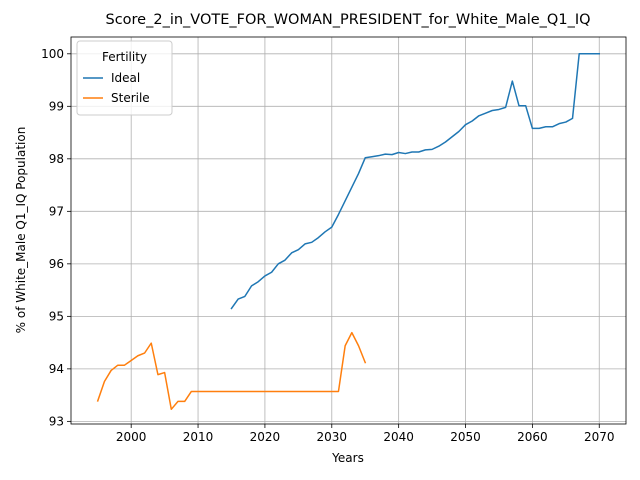  I want to click on x-tick-label: 2010, so click(198, 437).